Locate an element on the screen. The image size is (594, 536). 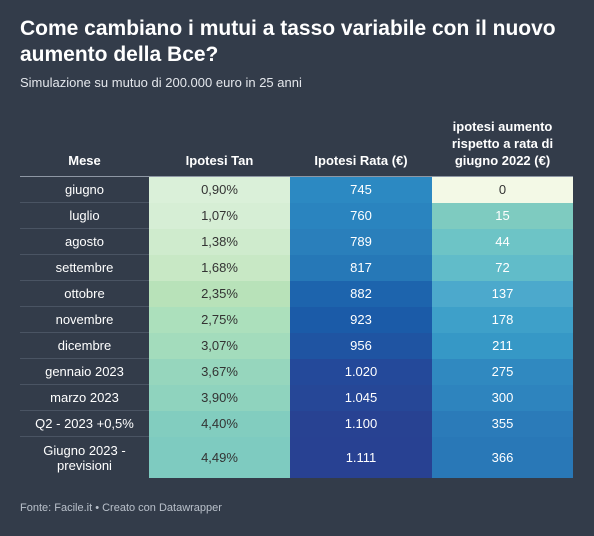
cell-rata: 882 is located at coordinates (361, 293).